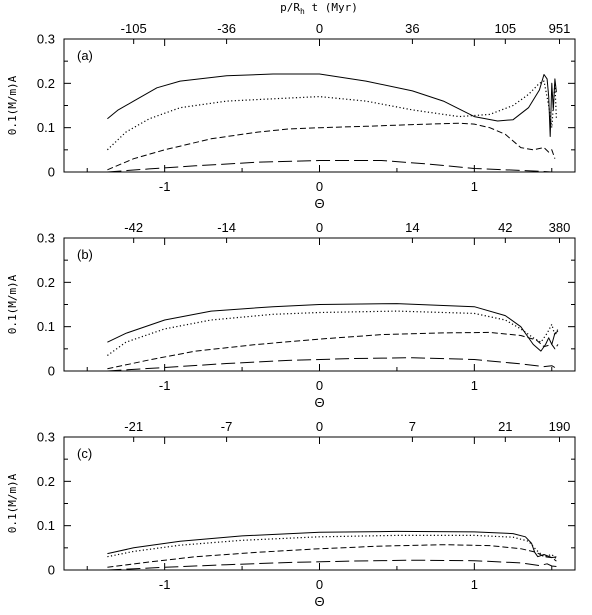  Describe the element at coordinates (412, 227) in the screenshot. I see `top-tick-label: 14` at that location.